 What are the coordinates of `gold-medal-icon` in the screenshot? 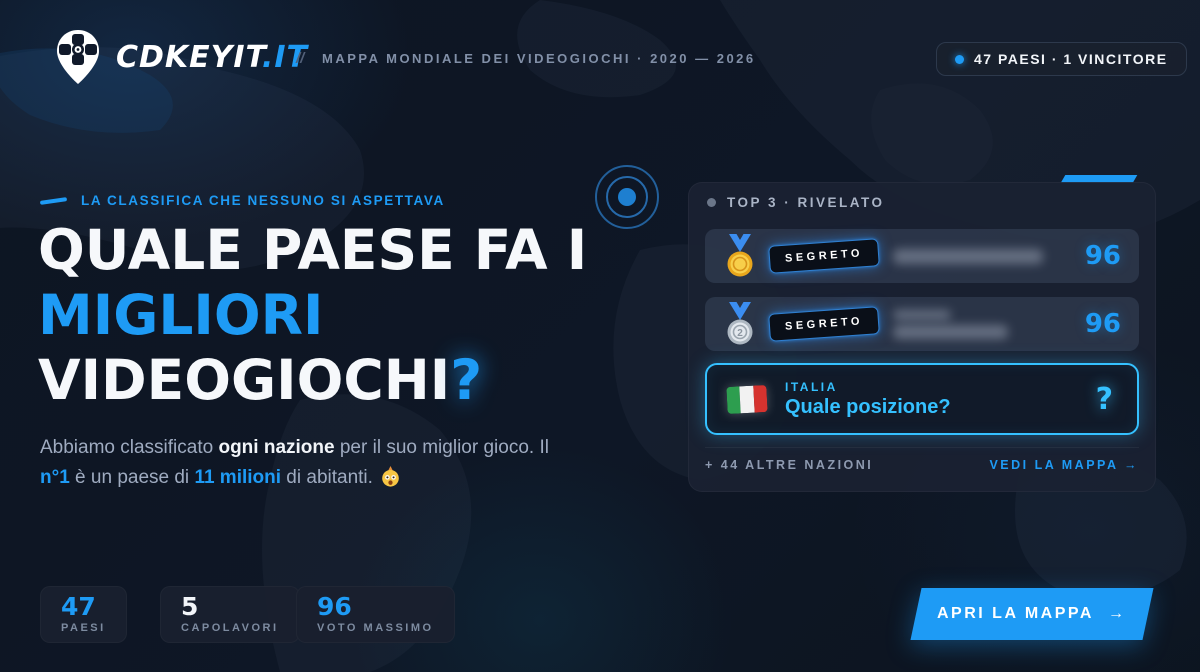 It's located at (740, 255).